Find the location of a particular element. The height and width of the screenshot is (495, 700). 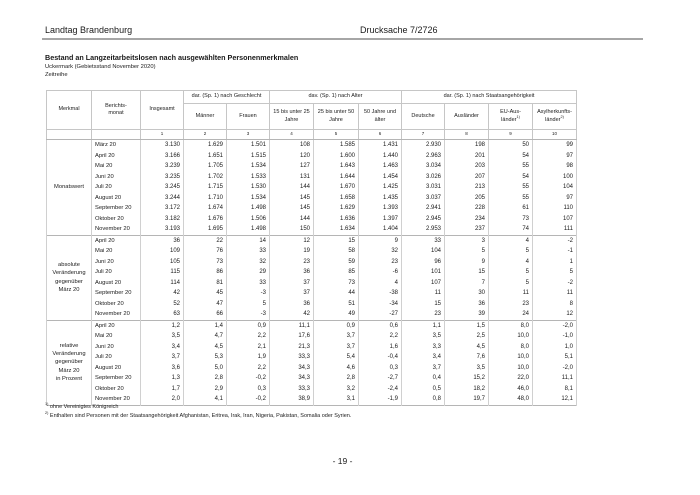

value-cell: 3.182 is located at coordinates (162, 218).